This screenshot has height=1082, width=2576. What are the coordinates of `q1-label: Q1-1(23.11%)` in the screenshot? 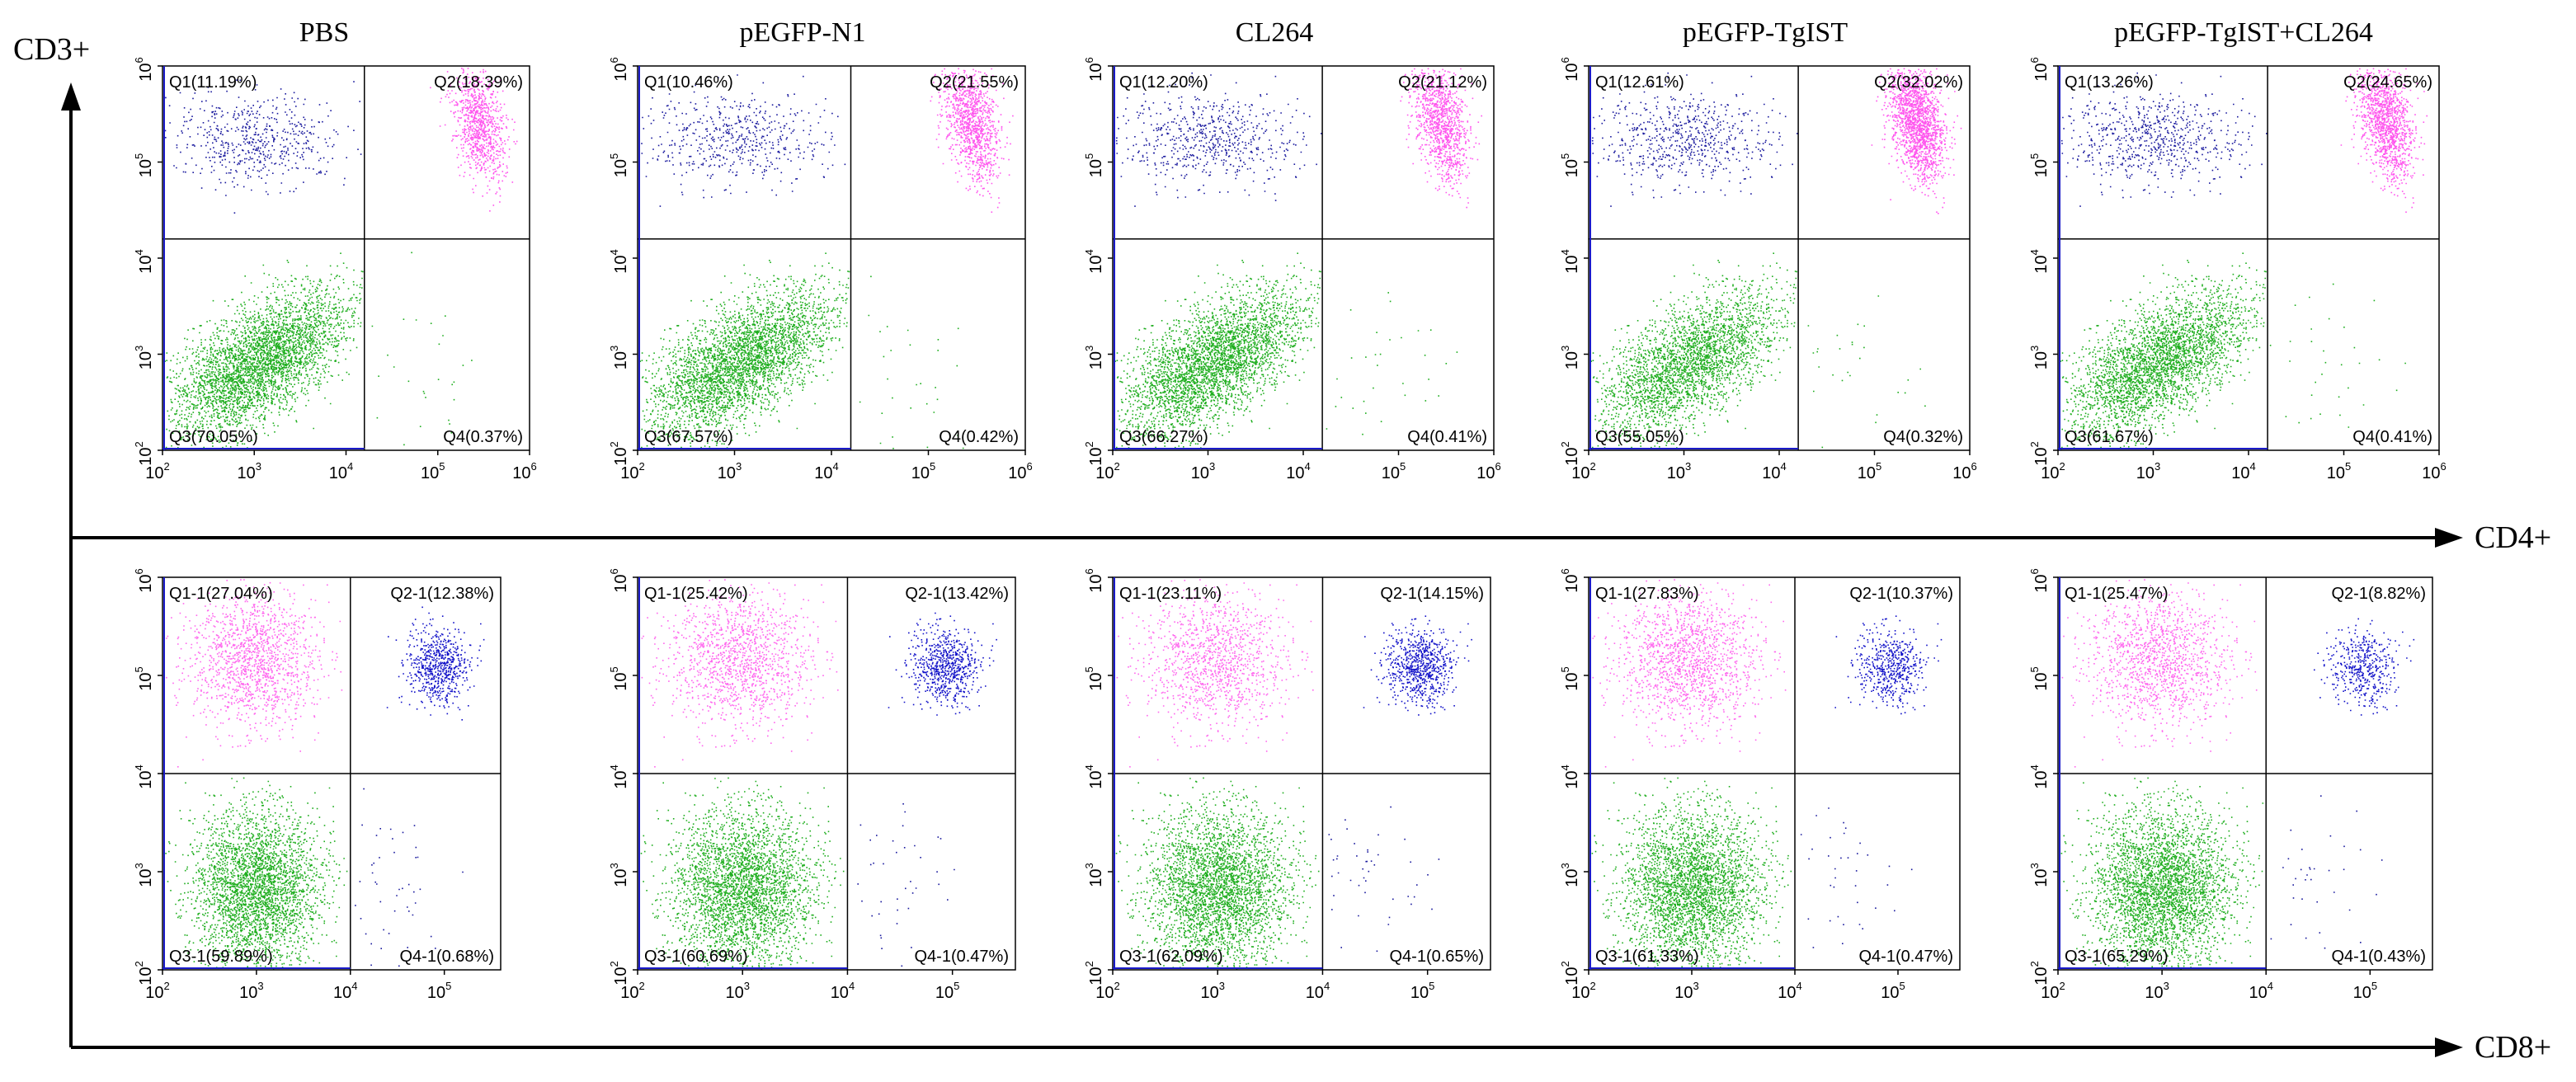 It's located at (1170, 594).